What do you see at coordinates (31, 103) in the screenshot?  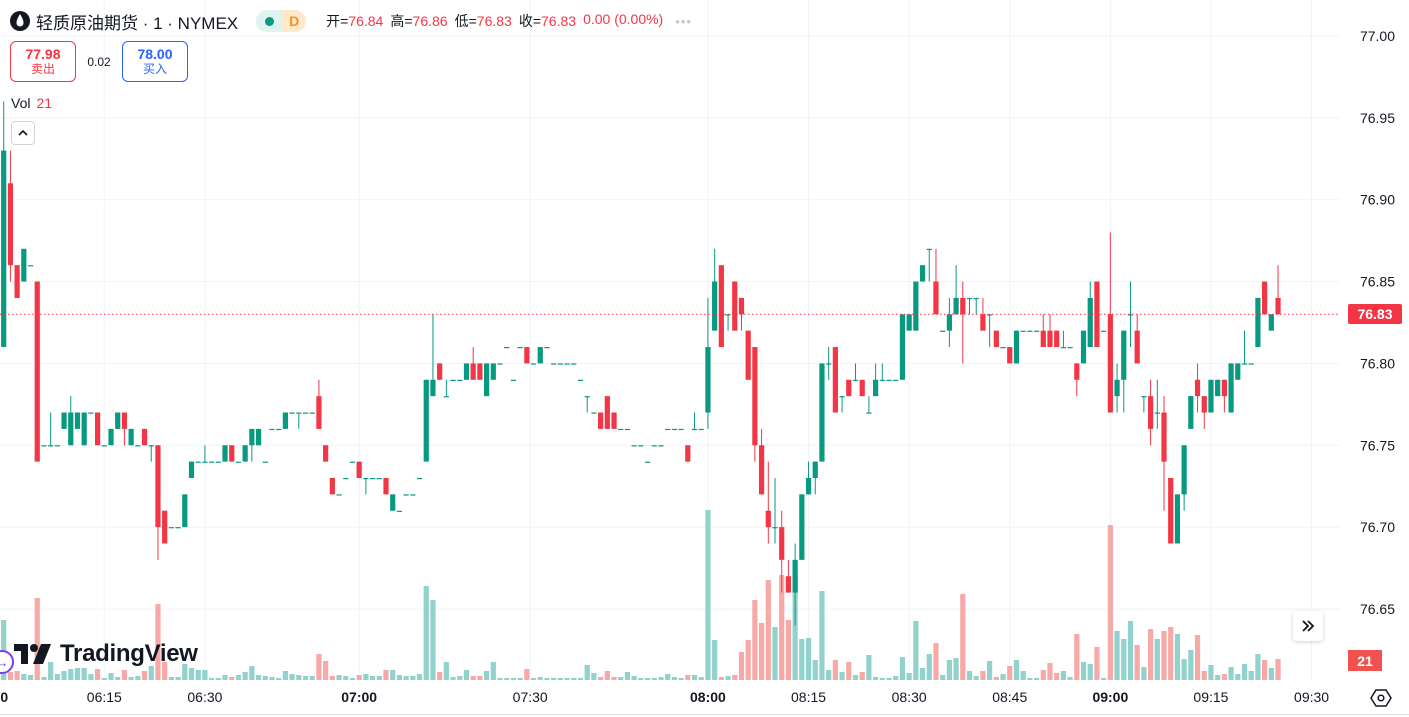 I see `volume-legend: Vol 21` at bounding box center [31, 103].